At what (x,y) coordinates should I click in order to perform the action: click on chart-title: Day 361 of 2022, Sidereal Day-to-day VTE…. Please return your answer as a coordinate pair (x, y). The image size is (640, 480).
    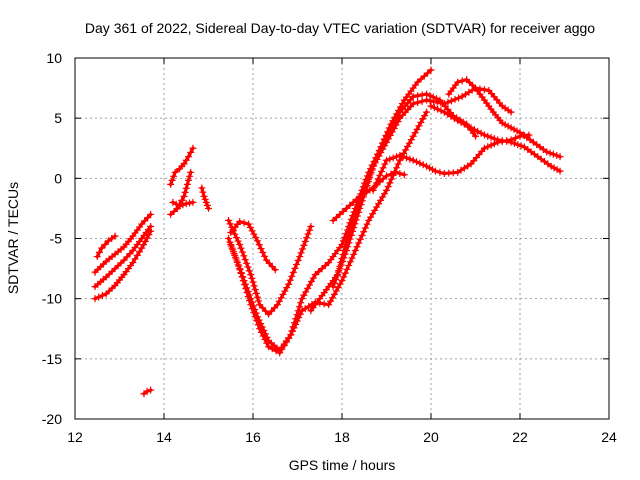
    Looking at the image, I should click on (340, 28).